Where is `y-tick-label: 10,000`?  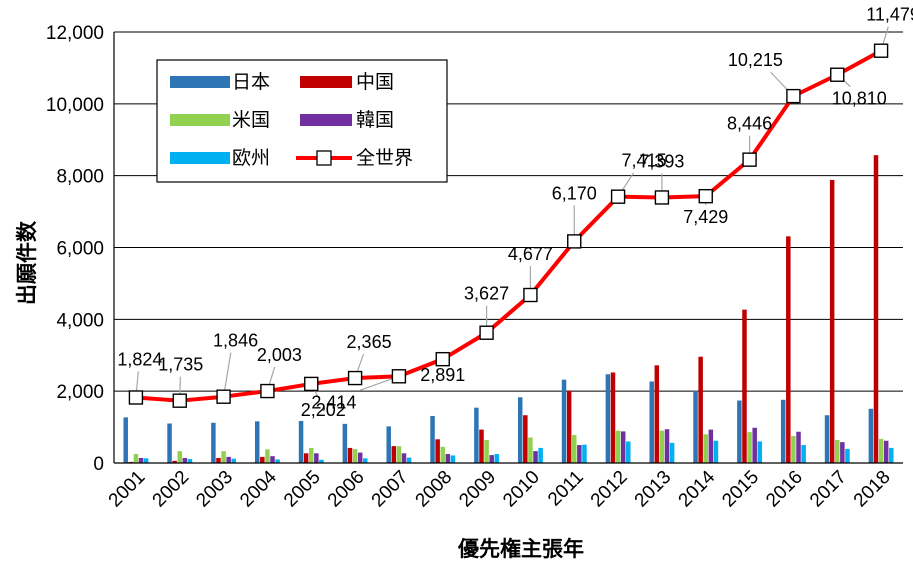 y-tick-label: 10,000 is located at coordinates (75, 105).